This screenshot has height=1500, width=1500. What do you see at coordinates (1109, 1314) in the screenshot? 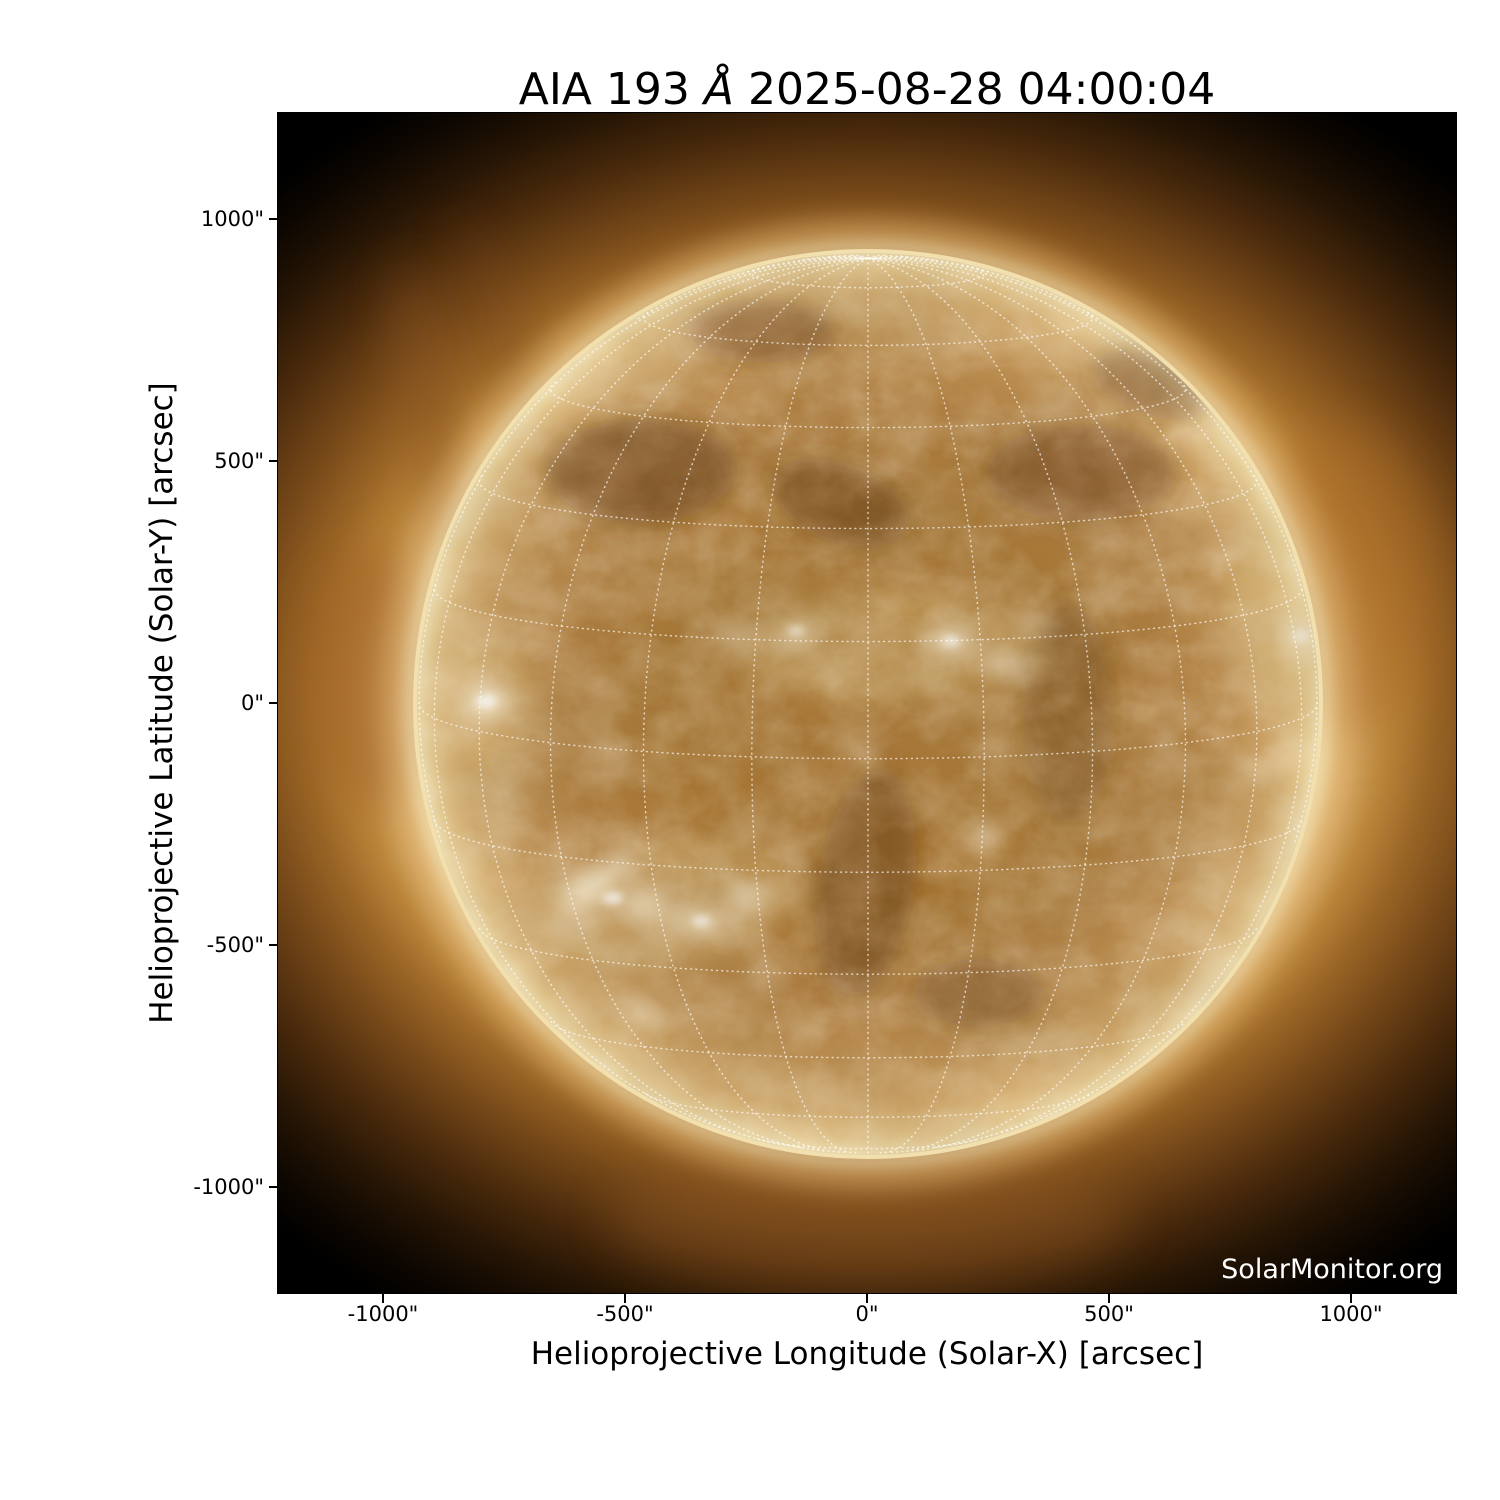
I see `x-tick-label: 500"` at bounding box center [1109, 1314].